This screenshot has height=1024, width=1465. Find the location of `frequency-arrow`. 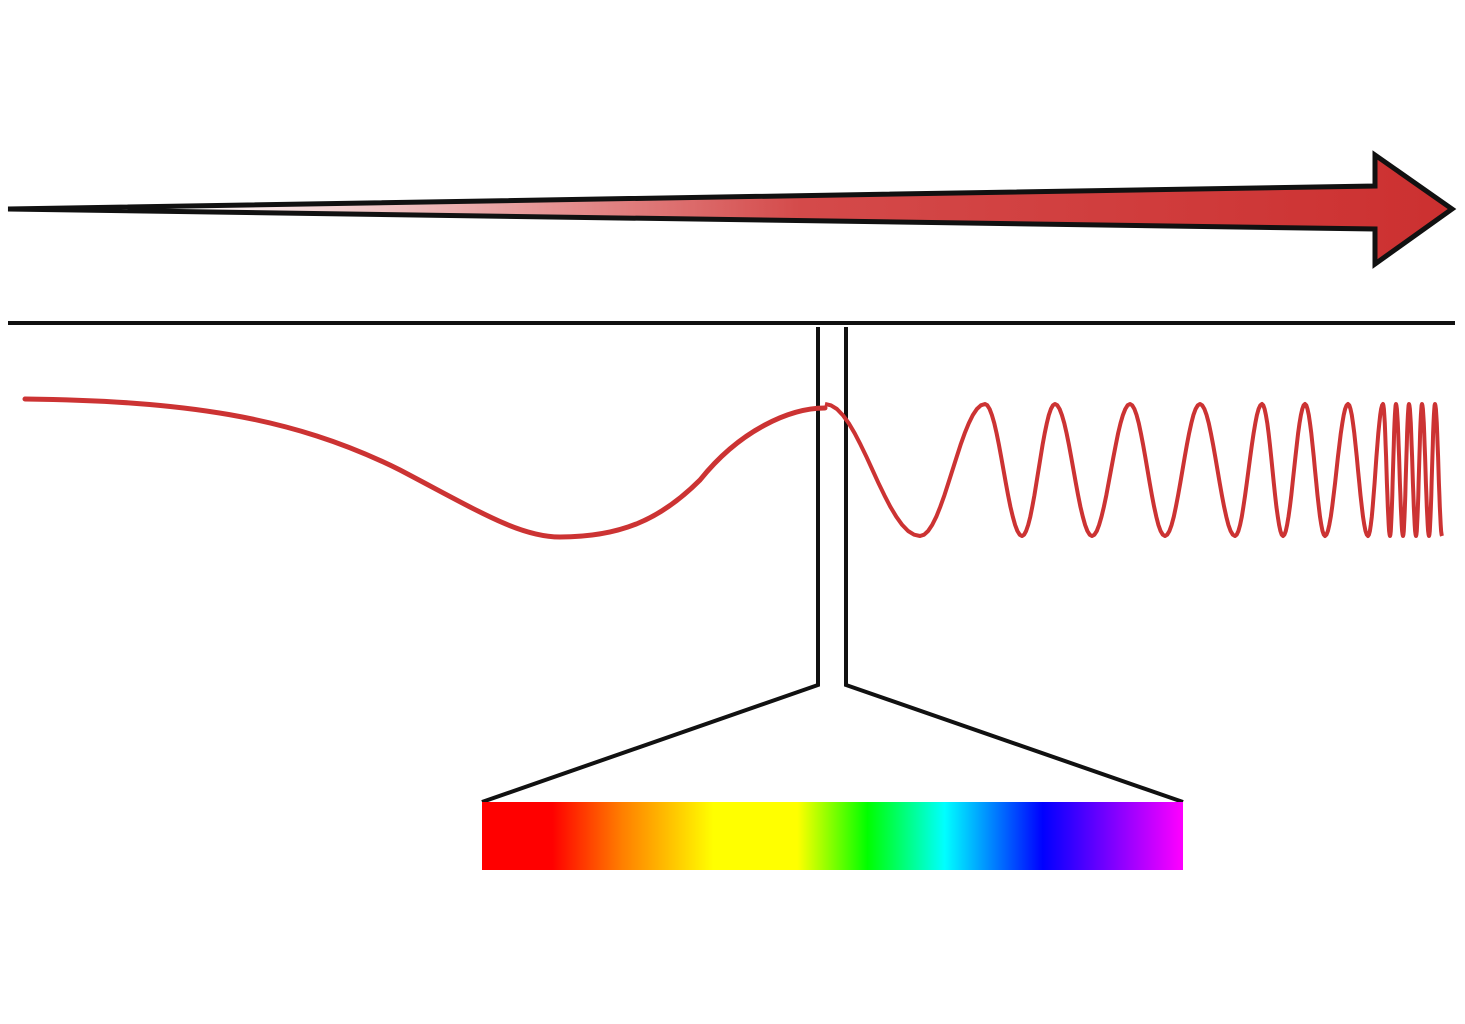

frequency-arrow is located at coordinates (732, 209).